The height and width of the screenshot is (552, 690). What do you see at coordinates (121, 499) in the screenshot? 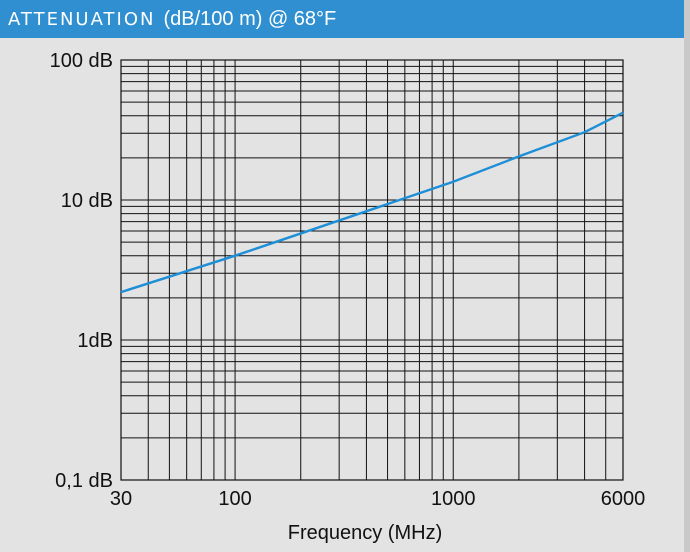
I see `x-tick-label: 30` at bounding box center [121, 499].